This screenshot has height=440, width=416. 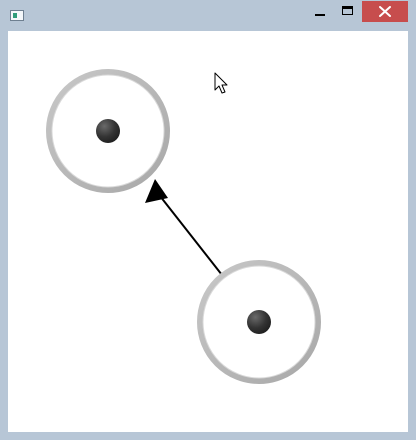 I want to click on title-bar, so click(x=208, y=15).